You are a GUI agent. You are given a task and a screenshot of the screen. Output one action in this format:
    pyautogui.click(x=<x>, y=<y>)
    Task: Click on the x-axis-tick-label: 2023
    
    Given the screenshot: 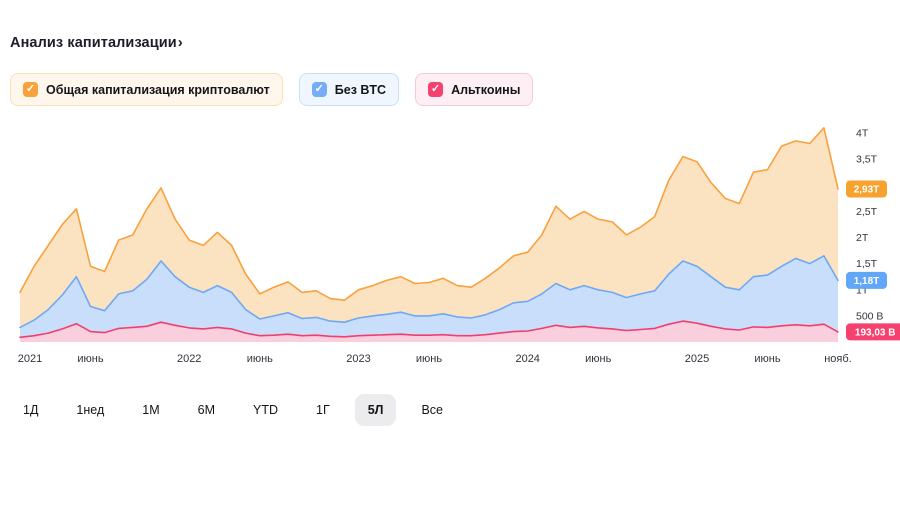 What is the action you would take?
    pyautogui.click(x=358, y=359)
    